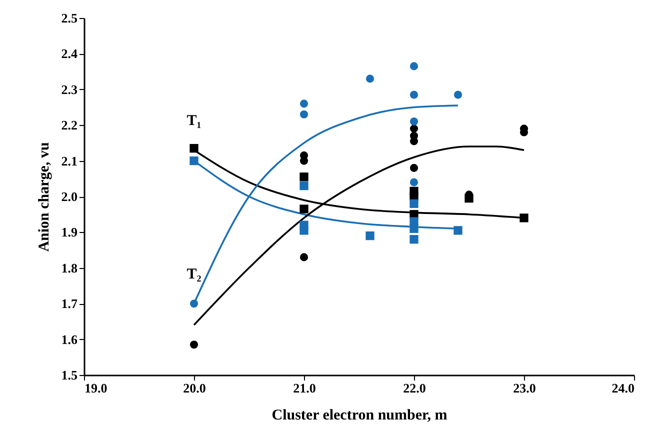 The height and width of the screenshot is (441, 654). What do you see at coordinates (414, 388) in the screenshot?
I see `x-tick-label: 22.0` at bounding box center [414, 388].